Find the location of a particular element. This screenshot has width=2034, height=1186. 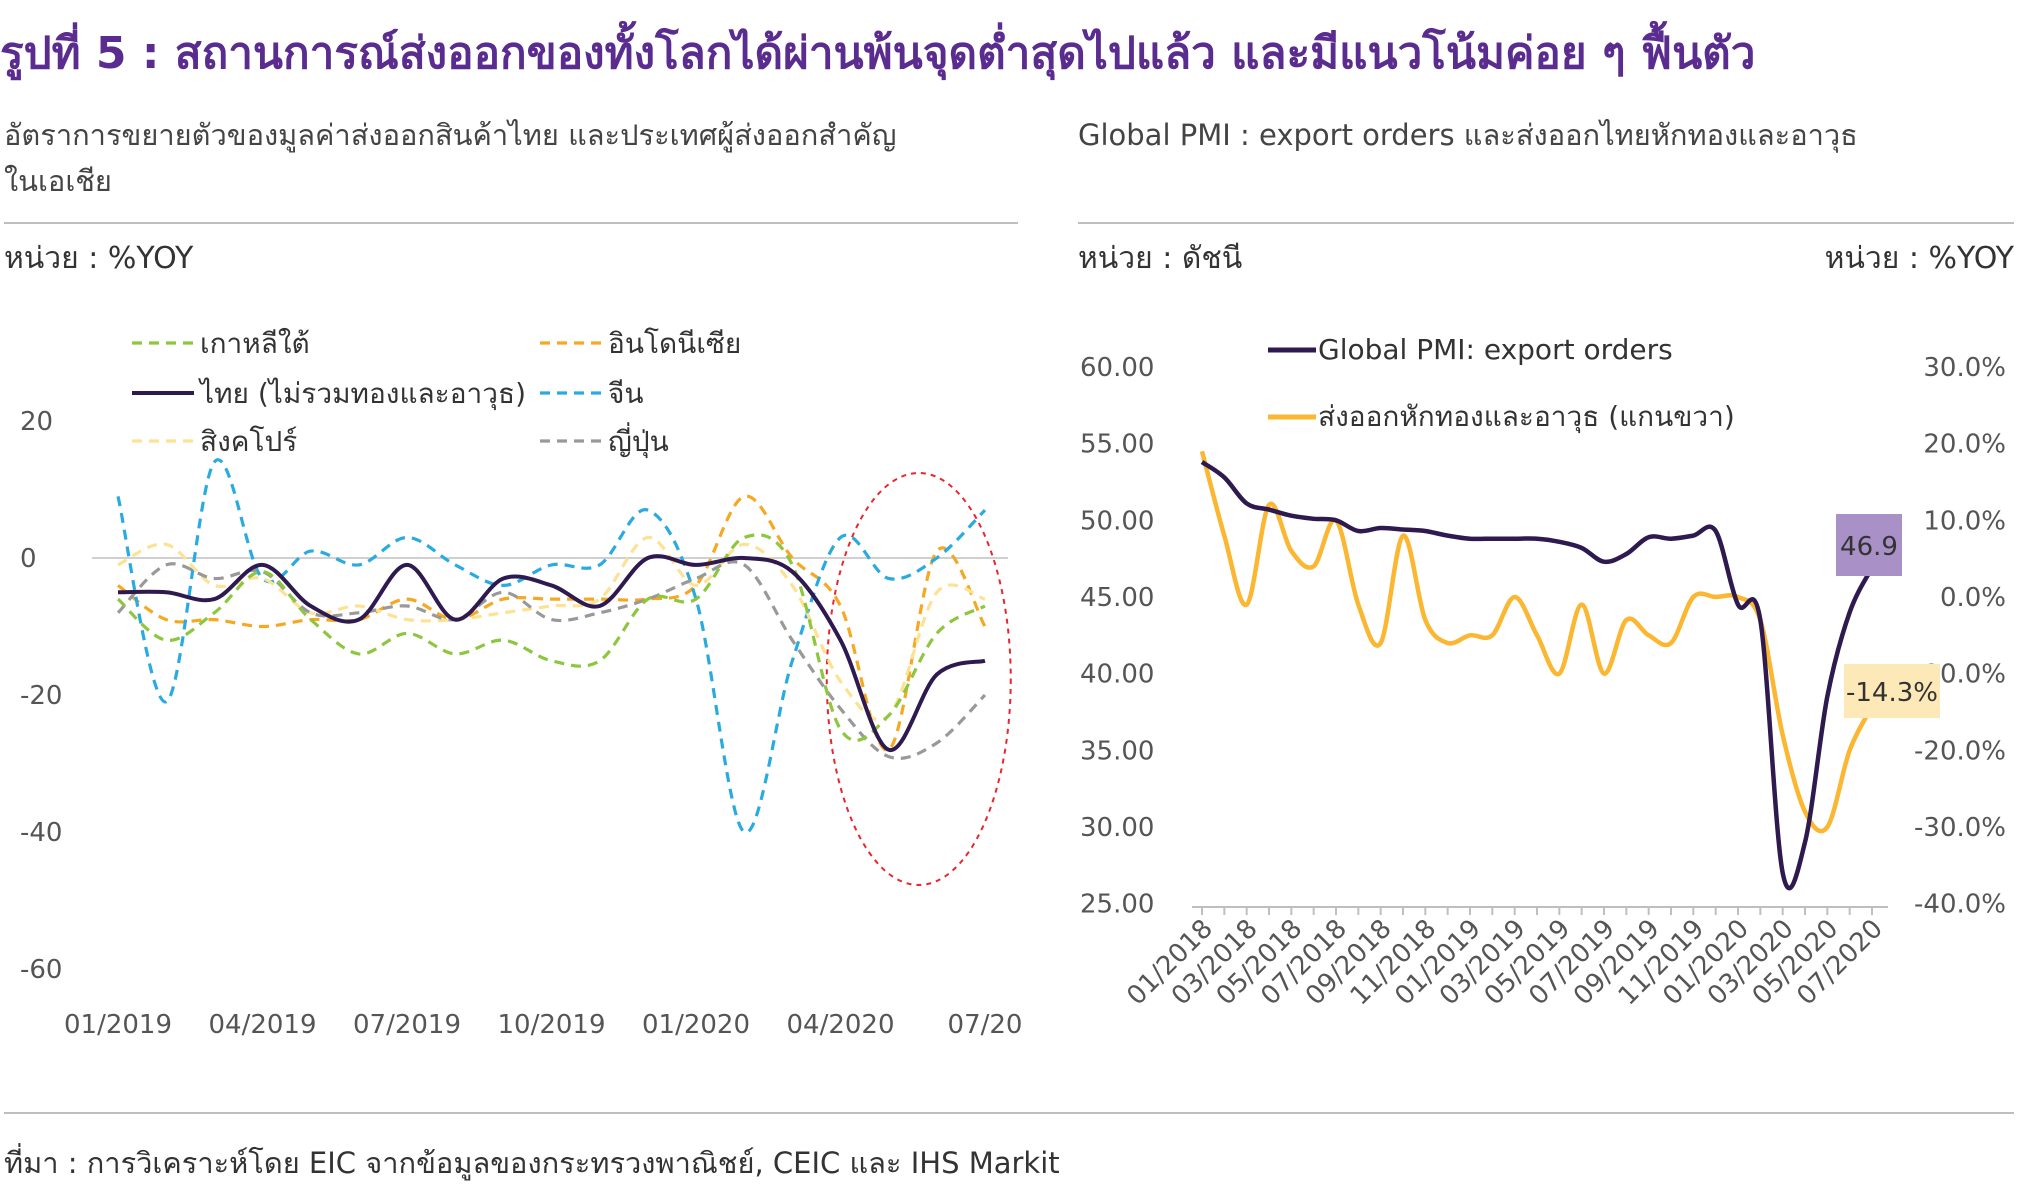

right-series-pmi-line is located at coordinates (1537, 675).